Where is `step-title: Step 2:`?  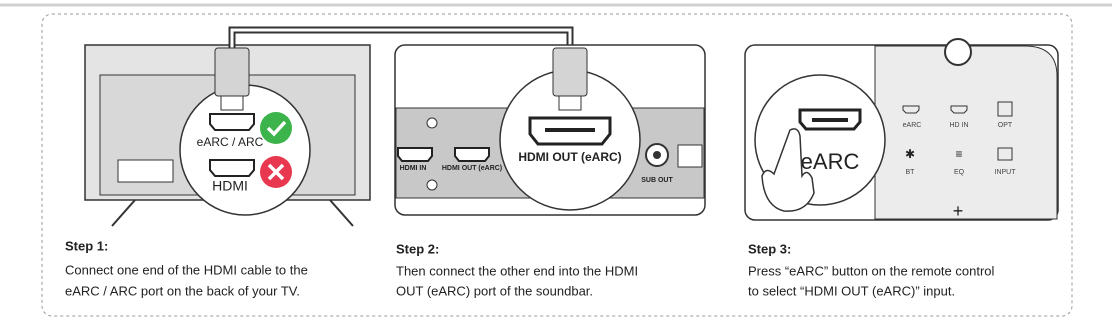
step-title: Step 2: is located at coordinates (417, 248).